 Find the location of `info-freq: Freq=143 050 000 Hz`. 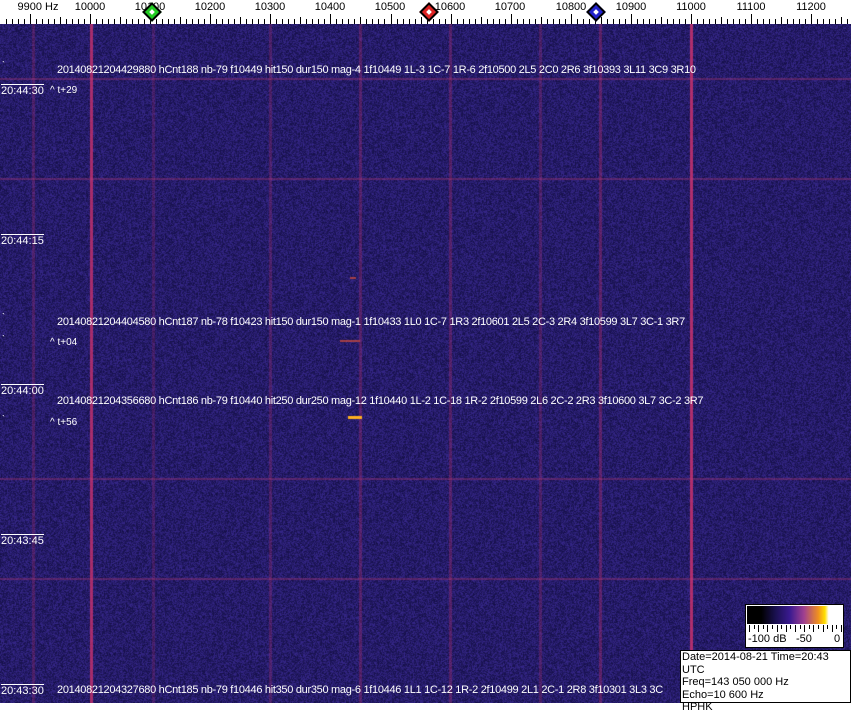

info-freq: Freq=143 050 000 Hz is located at coordinates (735, 682).